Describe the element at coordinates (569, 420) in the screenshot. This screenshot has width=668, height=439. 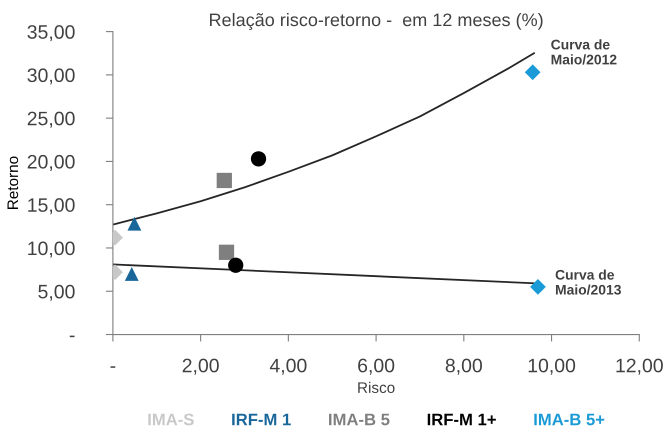
I see `text: IMA-B 5+` at that location.